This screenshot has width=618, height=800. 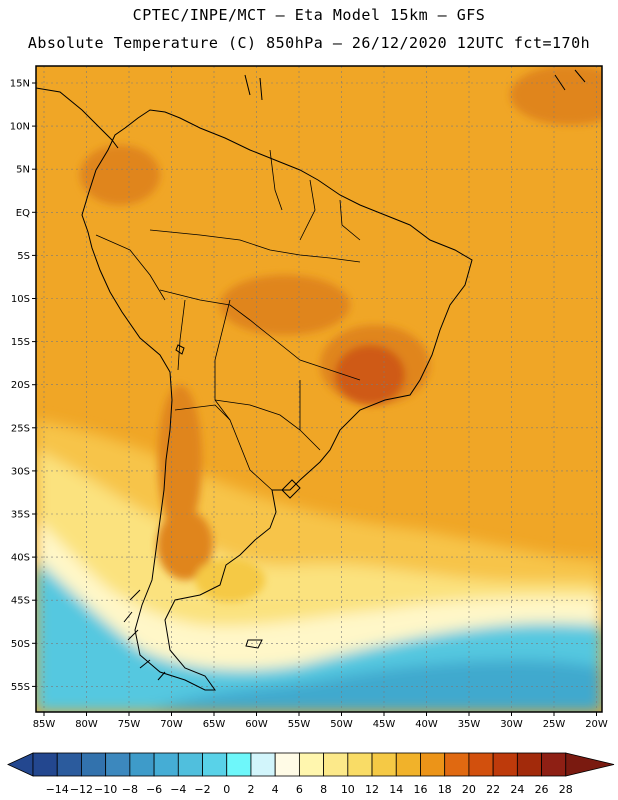 What do you see at coordinates (230, 580) in the screenshot?
I see `field-mild-patagonia` at bounding box center [230, 580].